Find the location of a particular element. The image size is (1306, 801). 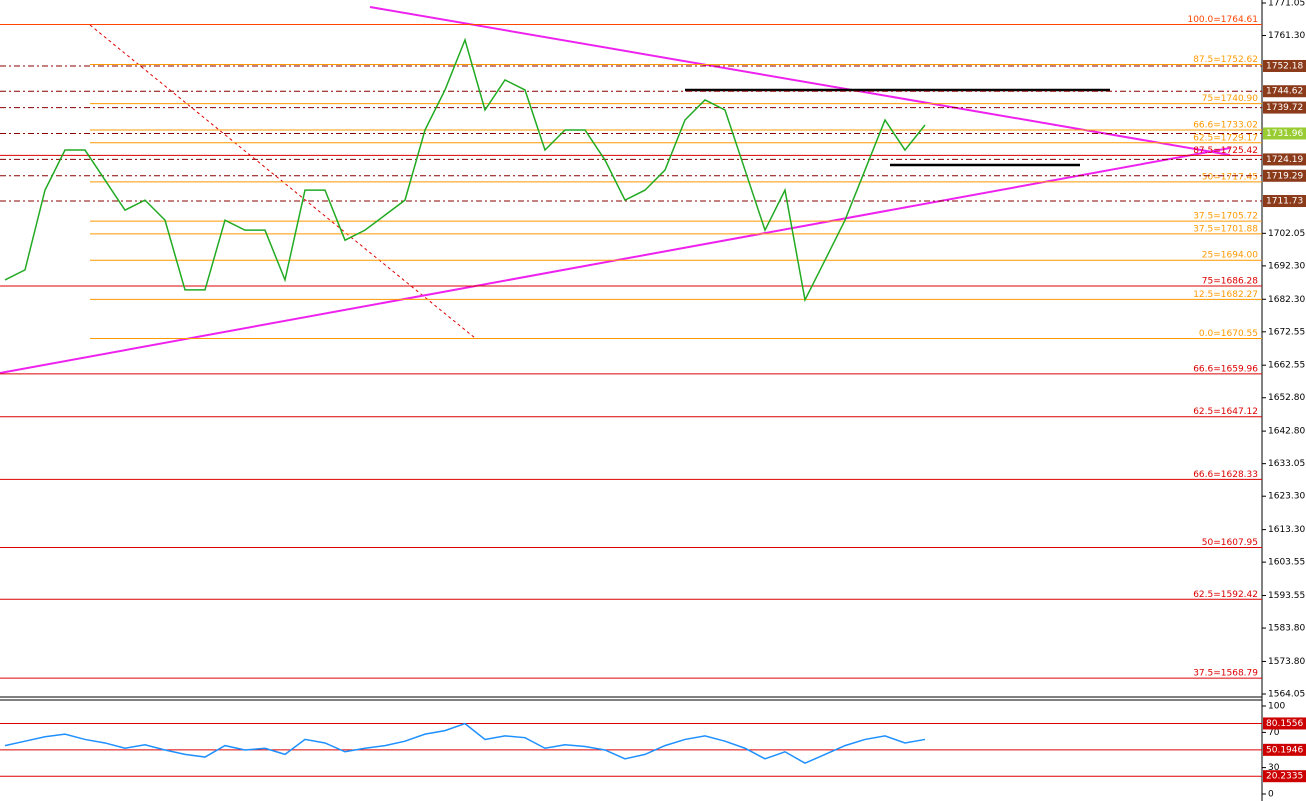

fib-label: 87.5=1725.42 is located at coordinates (1225, 151).